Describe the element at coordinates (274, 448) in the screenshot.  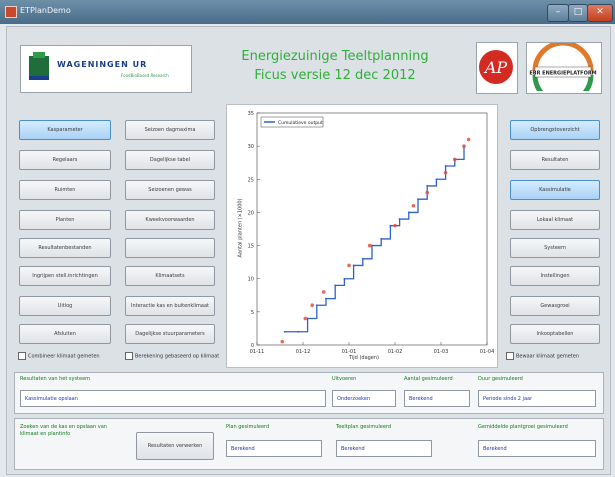
I see `plan-field: Berekend` at that location.